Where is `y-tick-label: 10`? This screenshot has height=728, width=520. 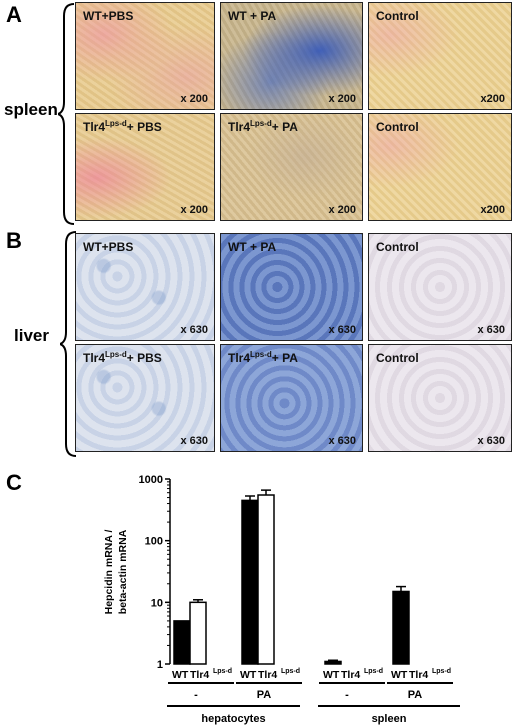 y-tick-label: 10 is located at coordinates (157, 603).